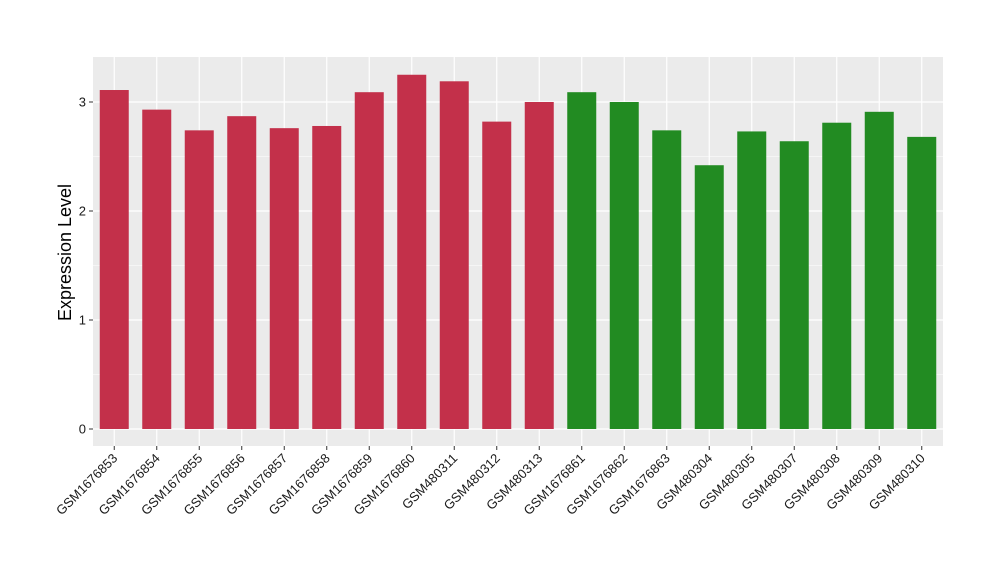 Image resolution: width=1000 pixels, height=580 pixels. What do you see at coordinates (242, 273) in the screenshot?
I see `bar-GSM1676856` at bounding box center [242, 273].